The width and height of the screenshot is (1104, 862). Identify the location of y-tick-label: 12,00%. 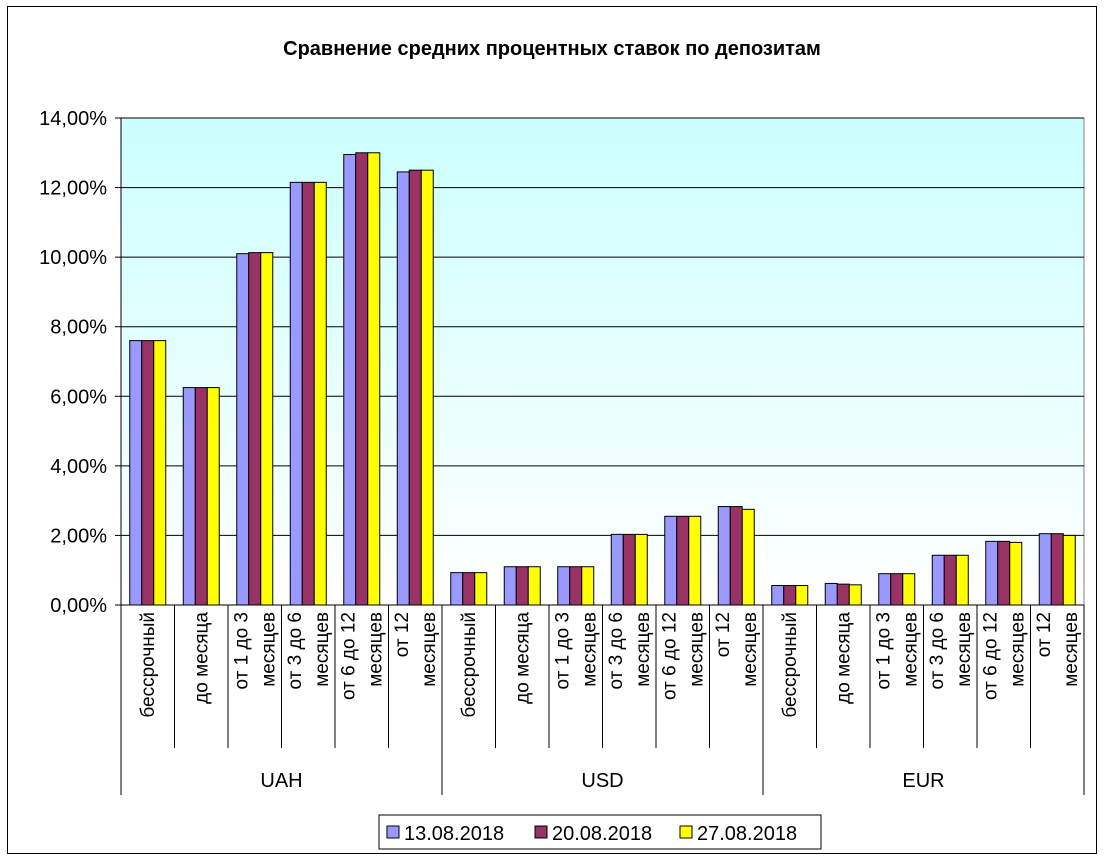
(73, 189).